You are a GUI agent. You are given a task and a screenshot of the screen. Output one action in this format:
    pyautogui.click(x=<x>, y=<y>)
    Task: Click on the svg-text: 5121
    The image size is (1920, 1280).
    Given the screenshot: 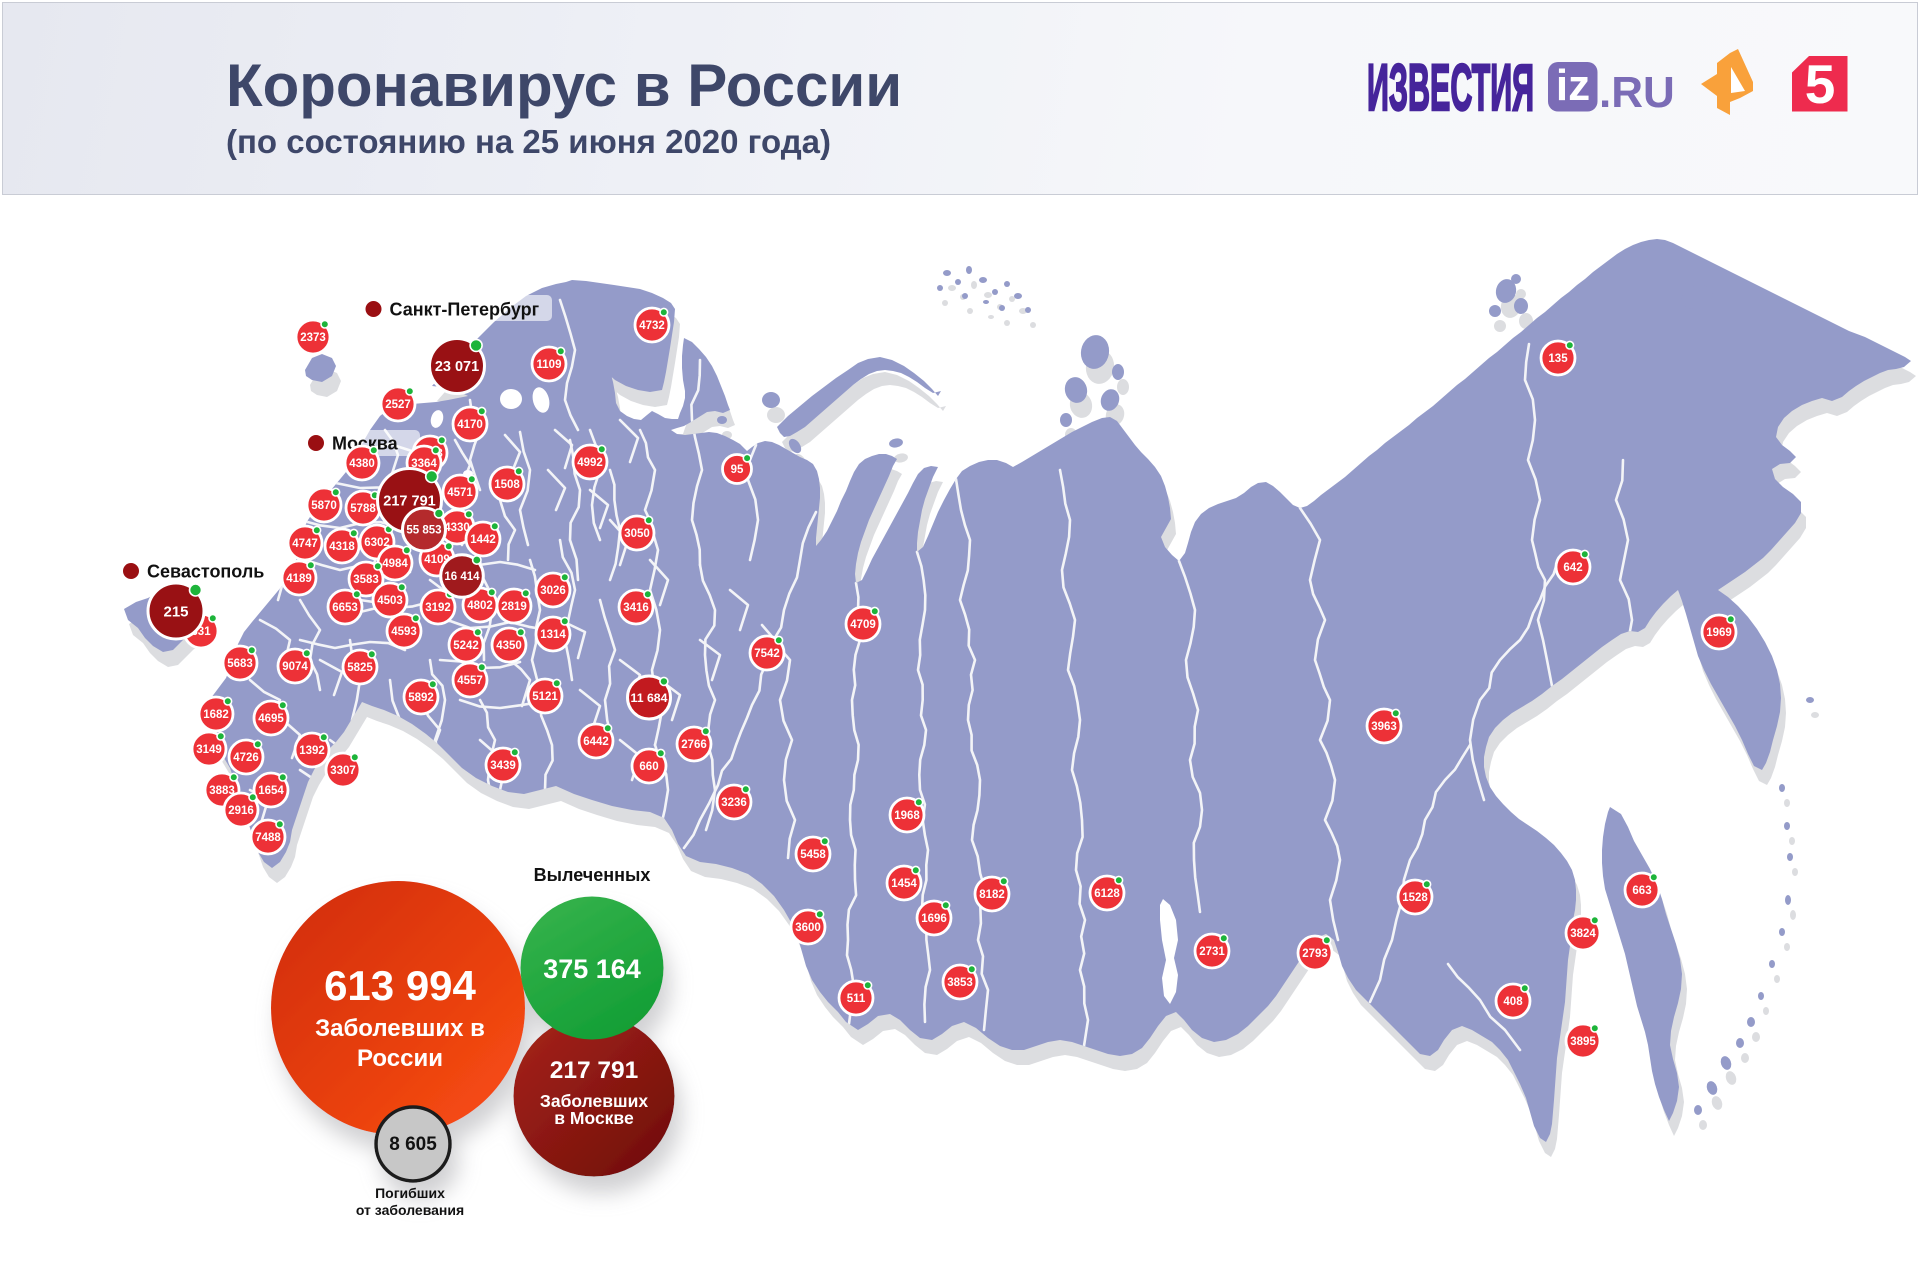 What is the action you would take?
    pyautogui.click(x=545, y=697)
    